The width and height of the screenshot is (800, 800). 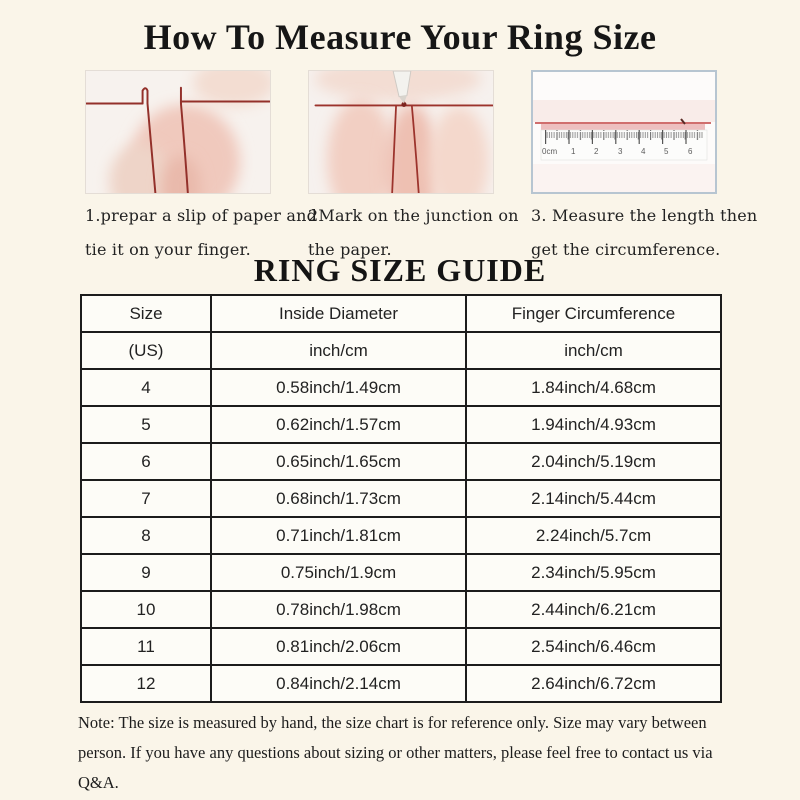 I want to click on cell-size: 6, so click(x=146, y=461).